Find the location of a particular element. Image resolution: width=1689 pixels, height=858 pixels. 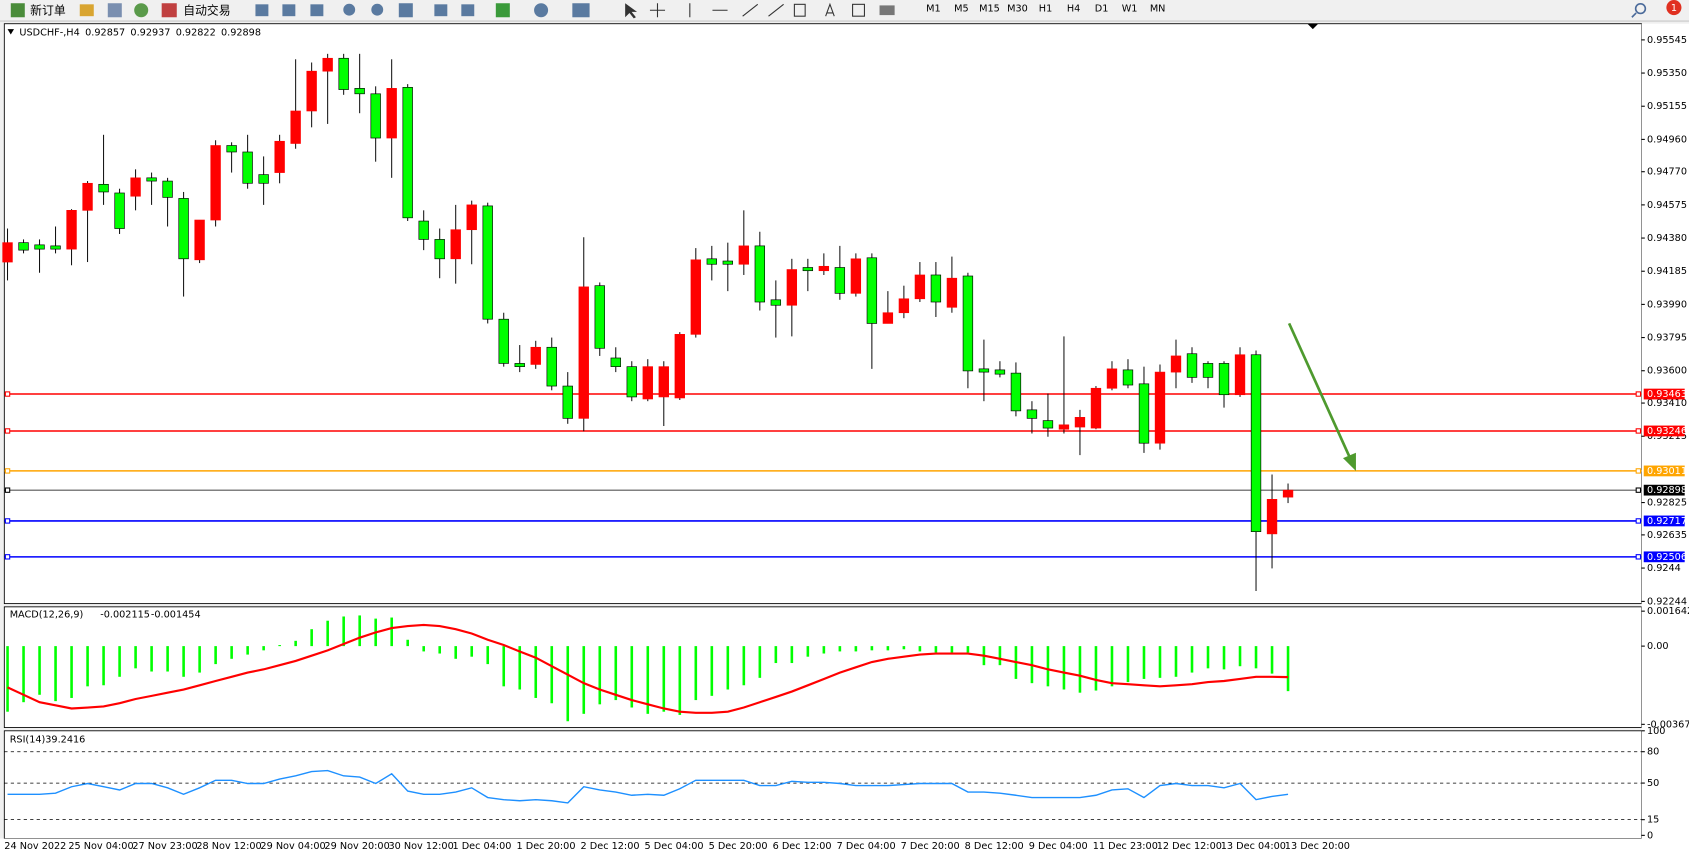

y-tick-label: 0.94770 is located at coordinates (1667, 172).